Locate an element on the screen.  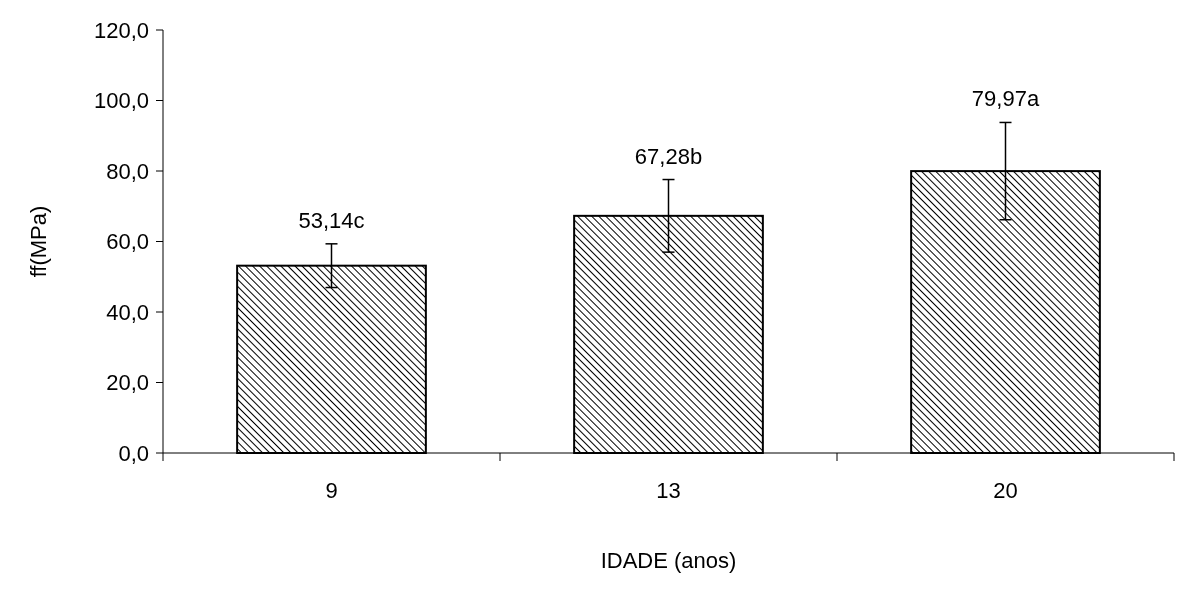
x-tick-label: 13 is located at coordinates (668, 490).